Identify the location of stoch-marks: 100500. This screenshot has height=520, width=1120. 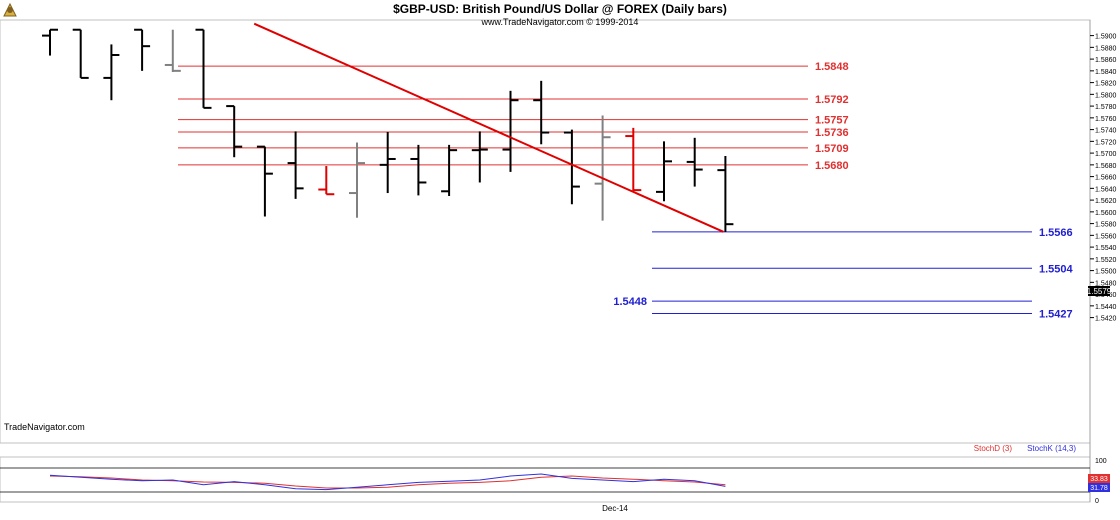
(553, 481).